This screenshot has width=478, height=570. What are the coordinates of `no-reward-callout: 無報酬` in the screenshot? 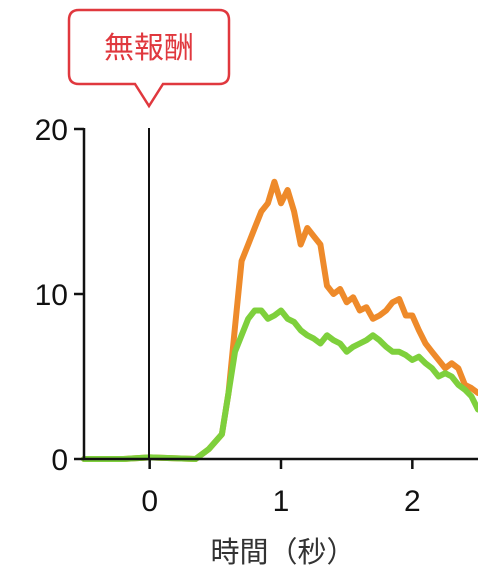 It's located at (149, 58).